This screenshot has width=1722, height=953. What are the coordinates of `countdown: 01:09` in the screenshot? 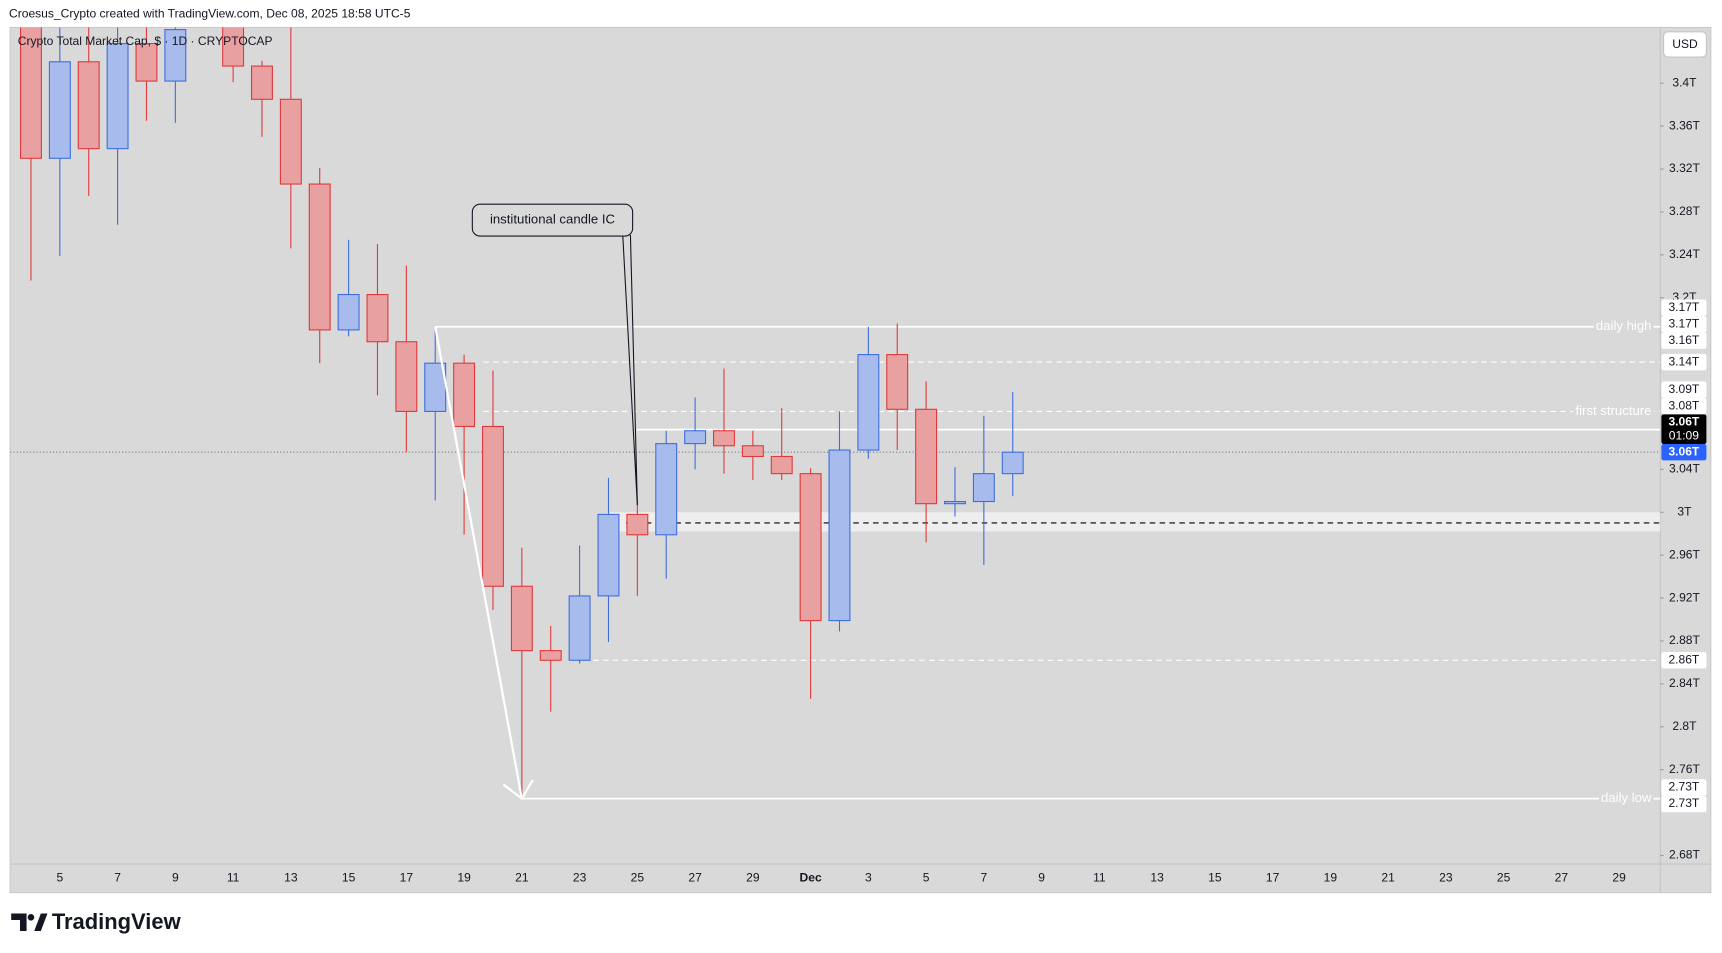 It's located at (1684, 435).